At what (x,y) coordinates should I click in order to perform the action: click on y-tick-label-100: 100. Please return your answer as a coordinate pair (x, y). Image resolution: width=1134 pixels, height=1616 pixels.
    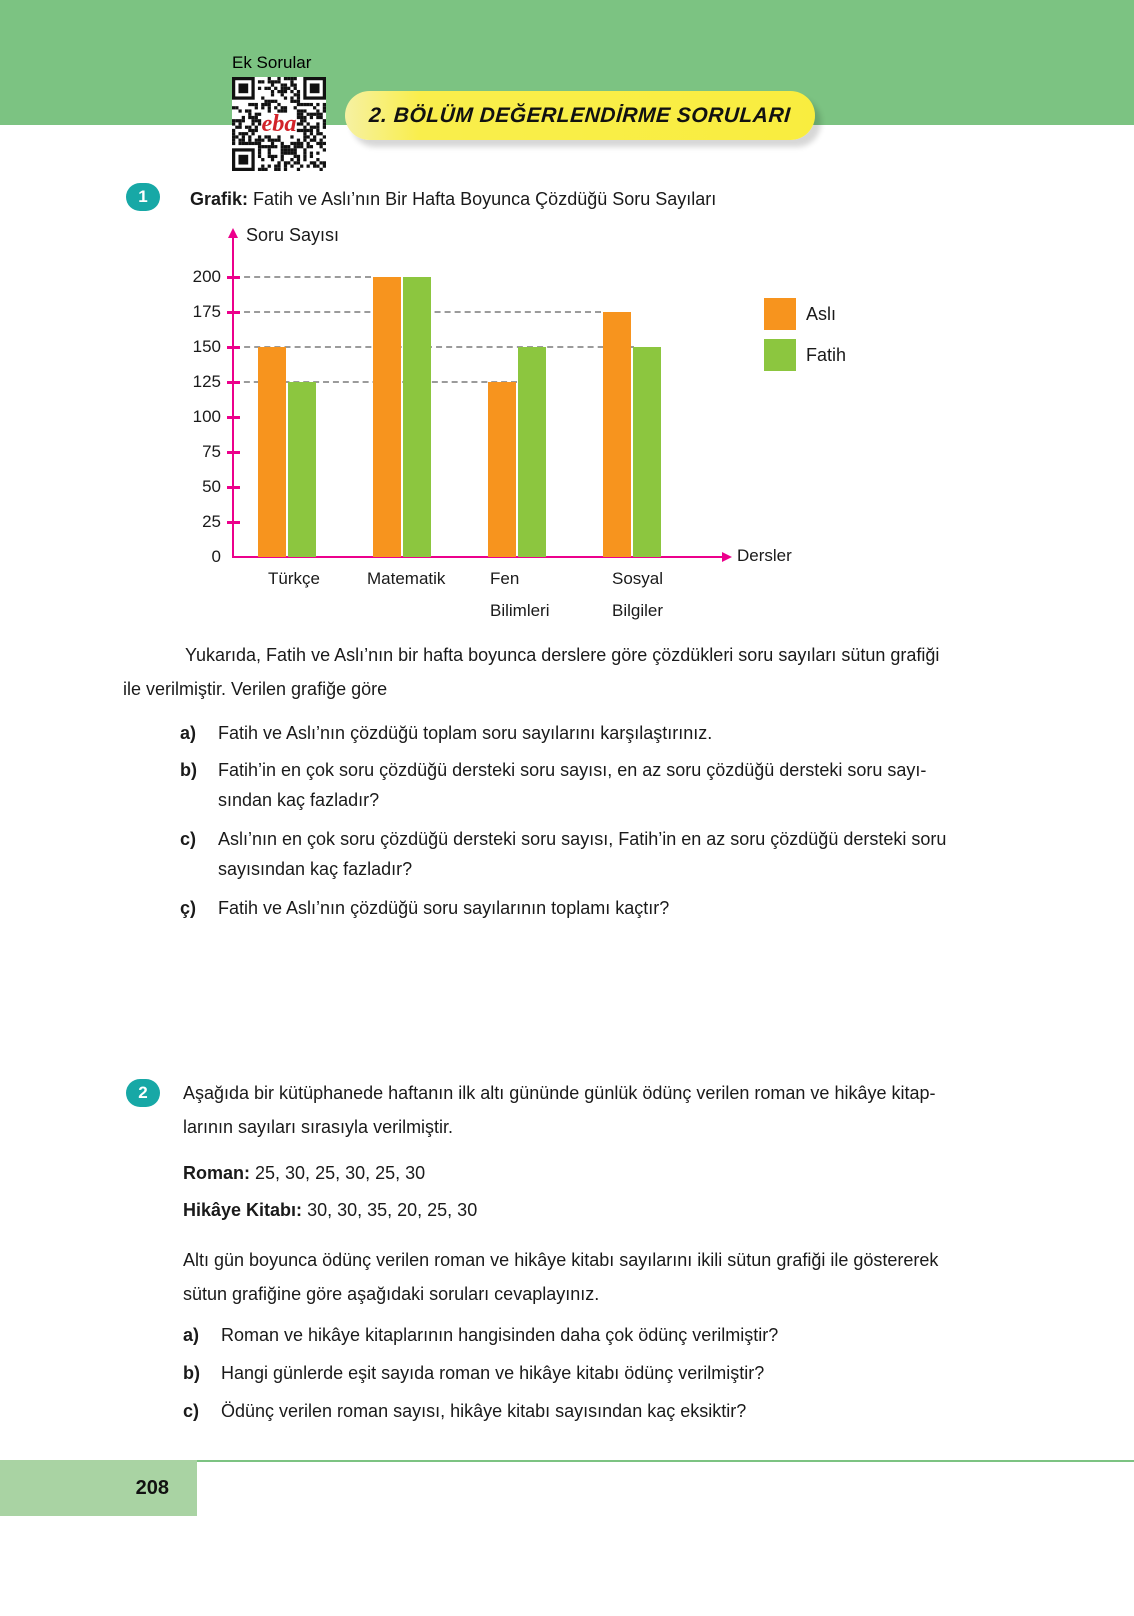
    Looking at the image, I should click on (206, 416).